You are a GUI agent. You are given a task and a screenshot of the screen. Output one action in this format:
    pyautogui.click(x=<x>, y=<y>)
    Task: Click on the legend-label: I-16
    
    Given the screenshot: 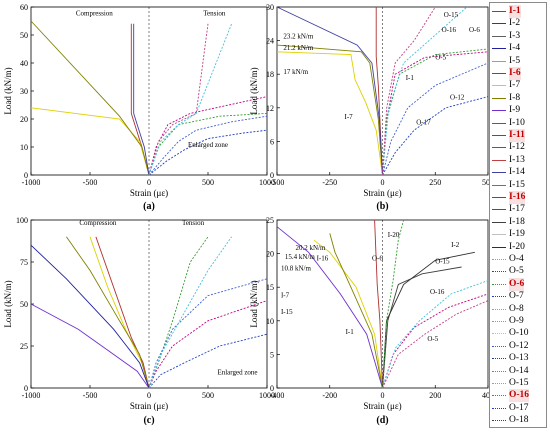 What is the action you would take?
    pyautogui.click(x=517, y=197)
    